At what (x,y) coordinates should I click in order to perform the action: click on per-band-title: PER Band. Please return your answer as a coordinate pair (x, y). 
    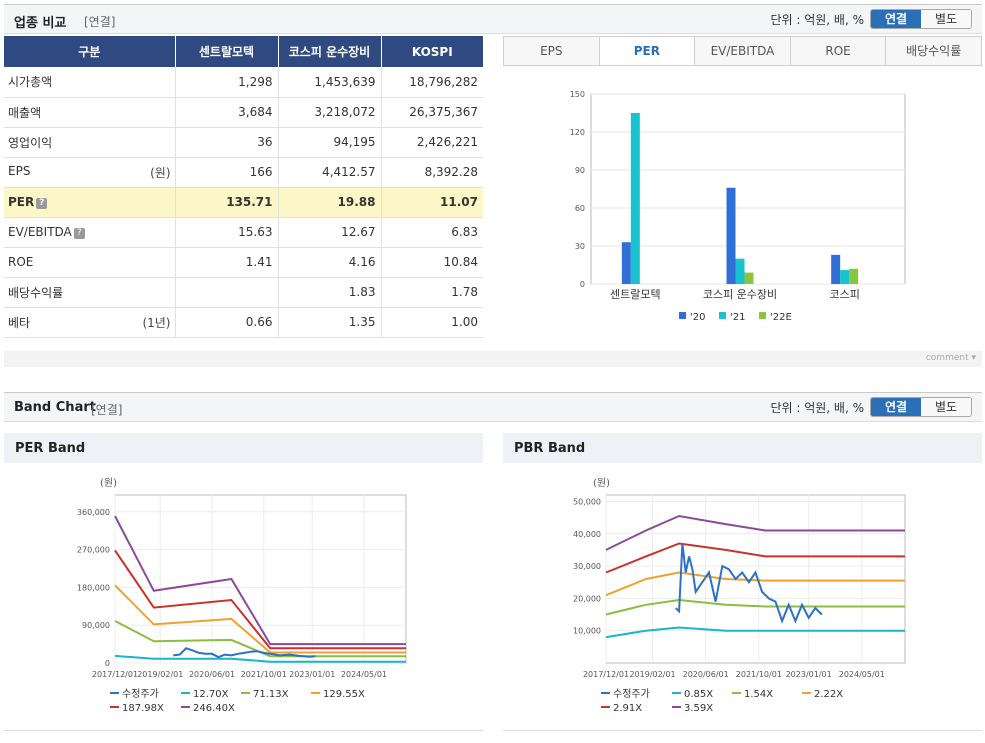
    Looking at the image, I should click on (50, 448).